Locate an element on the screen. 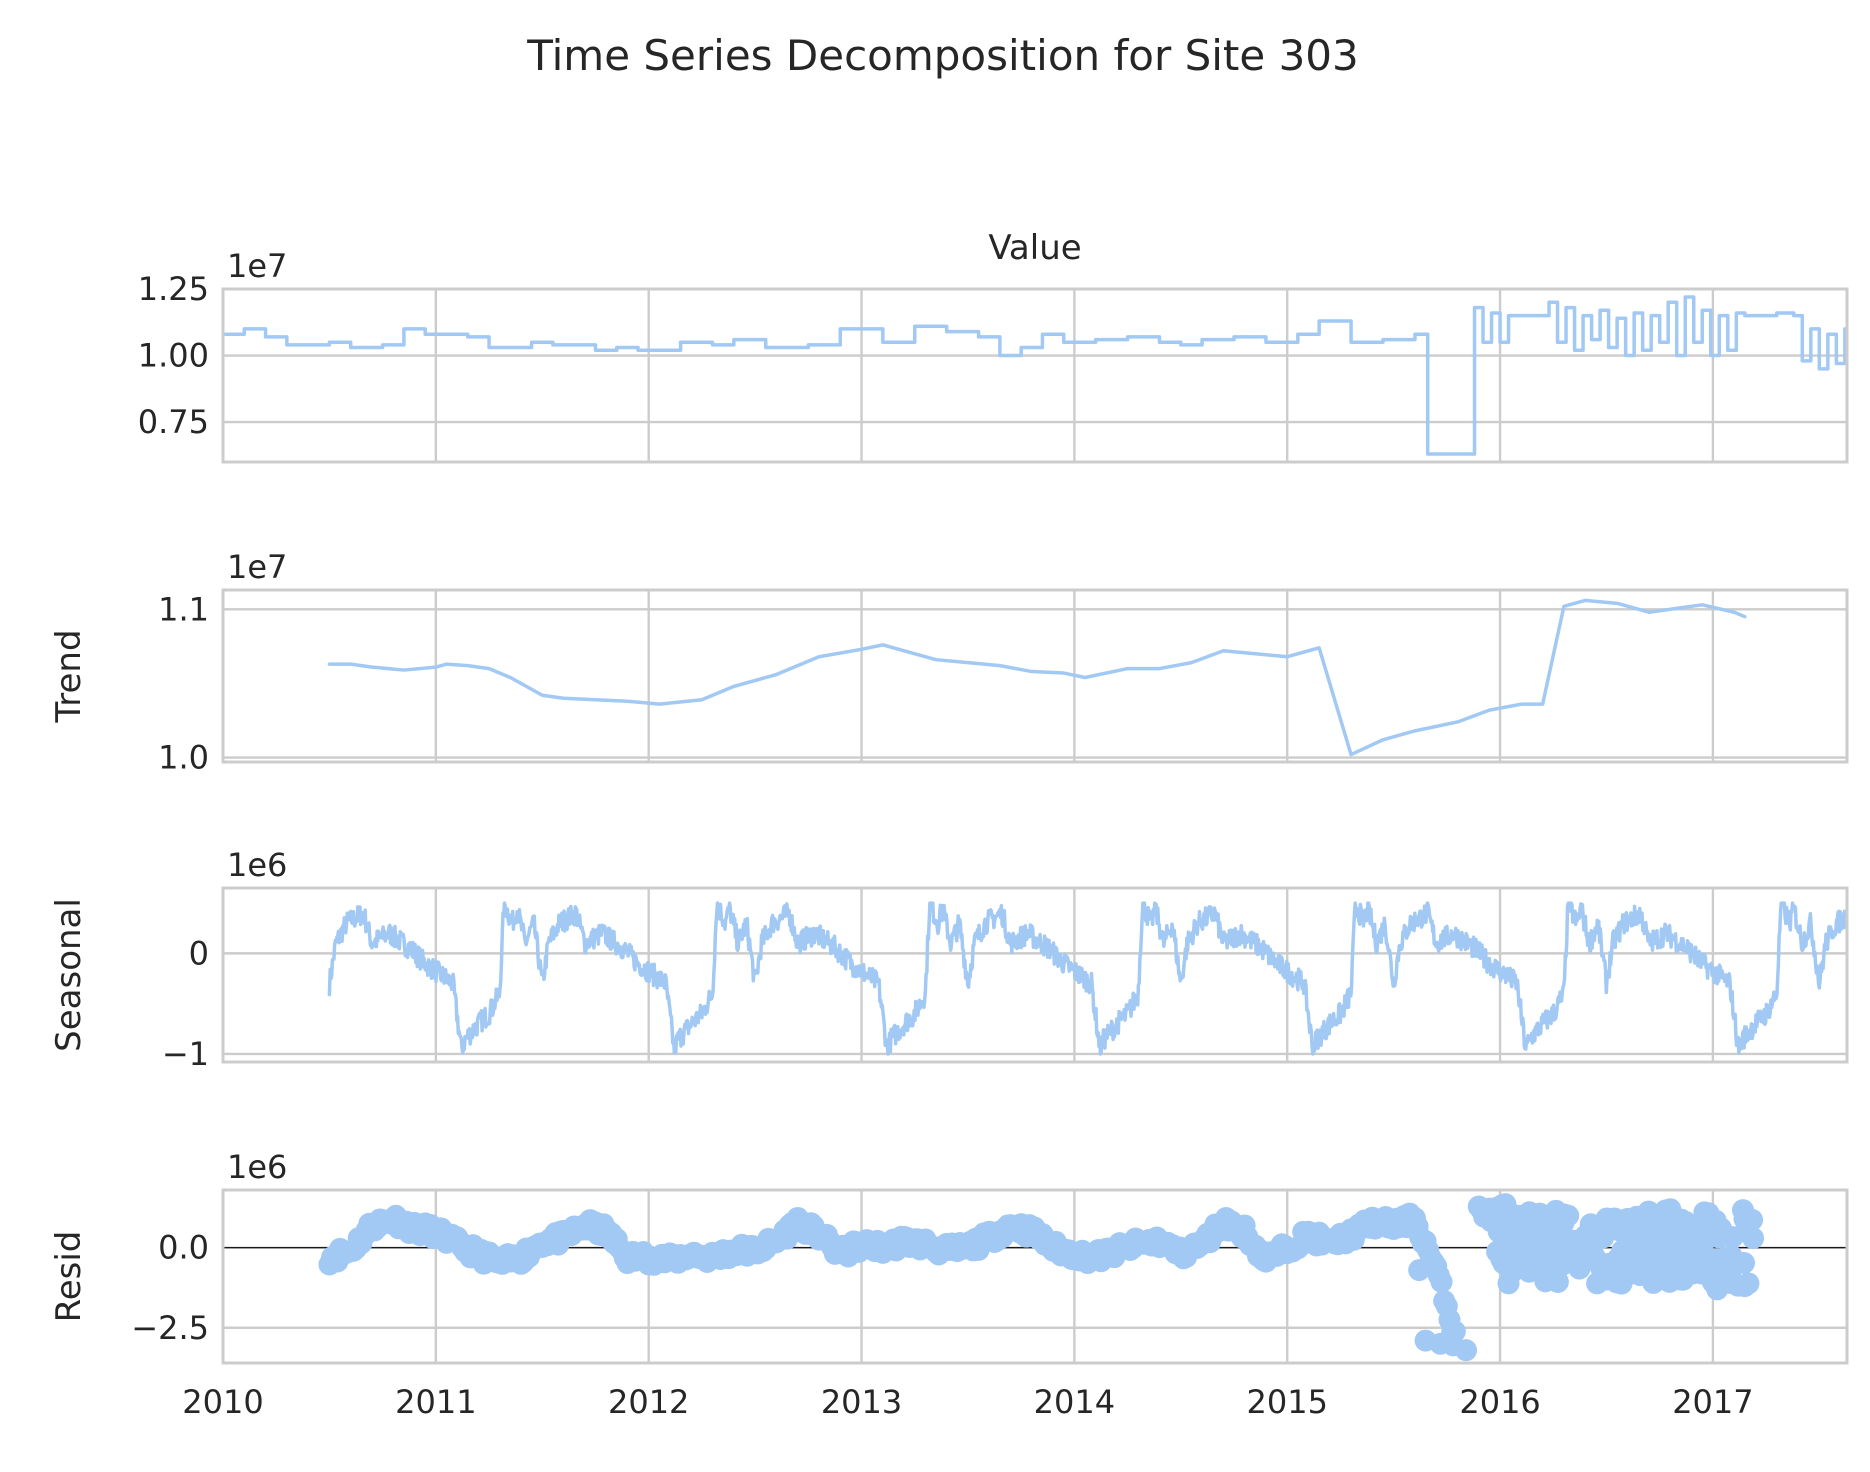  y-axis-label: Seasonal is located at coordinates (69, 975).